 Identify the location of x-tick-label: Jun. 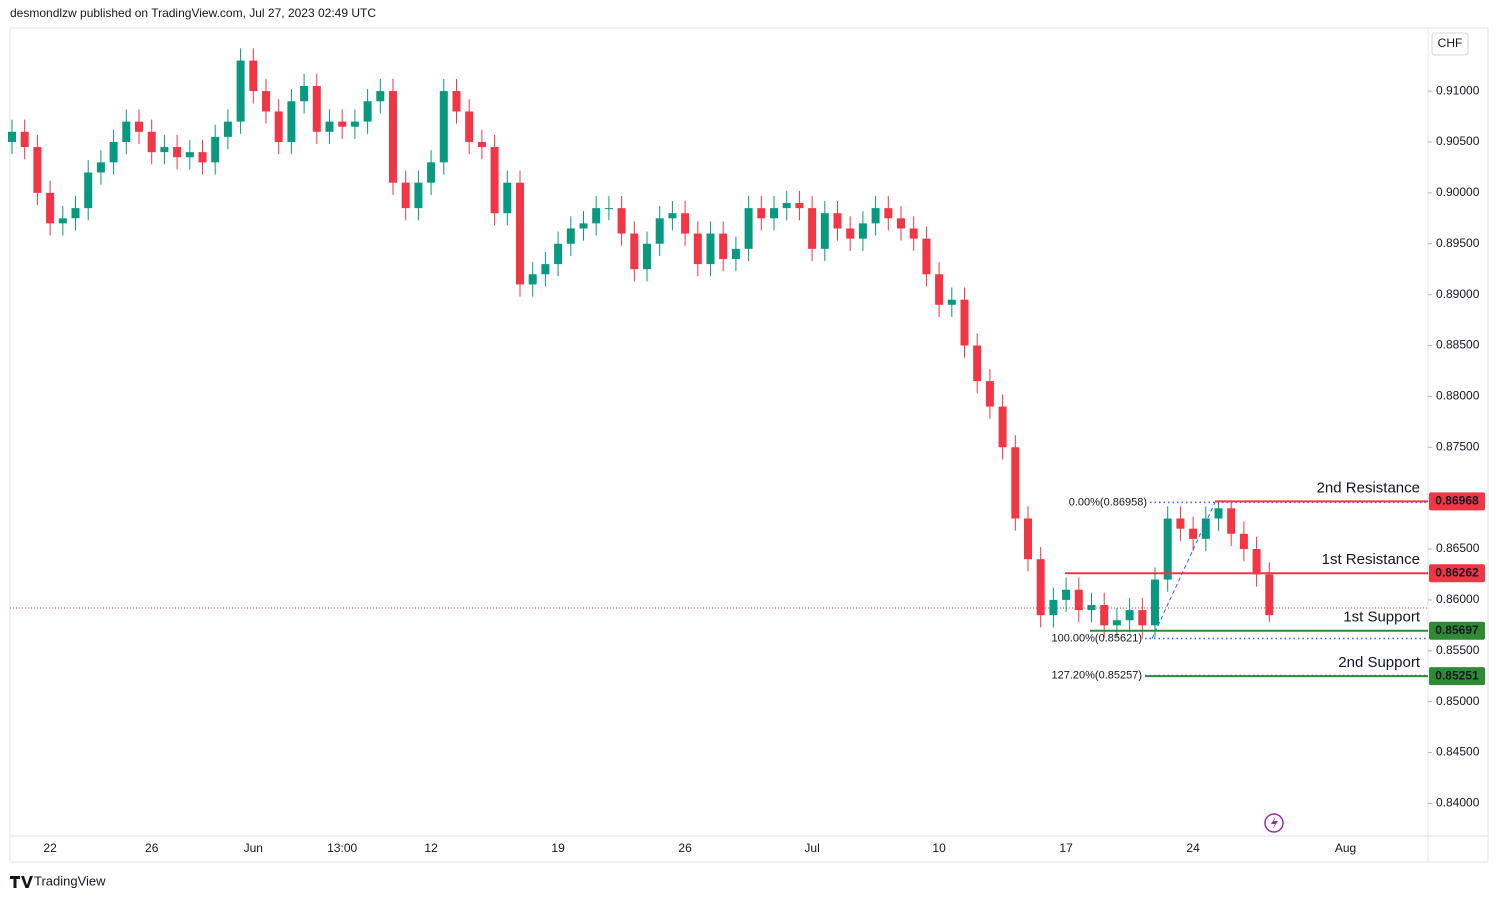
(253, 848).